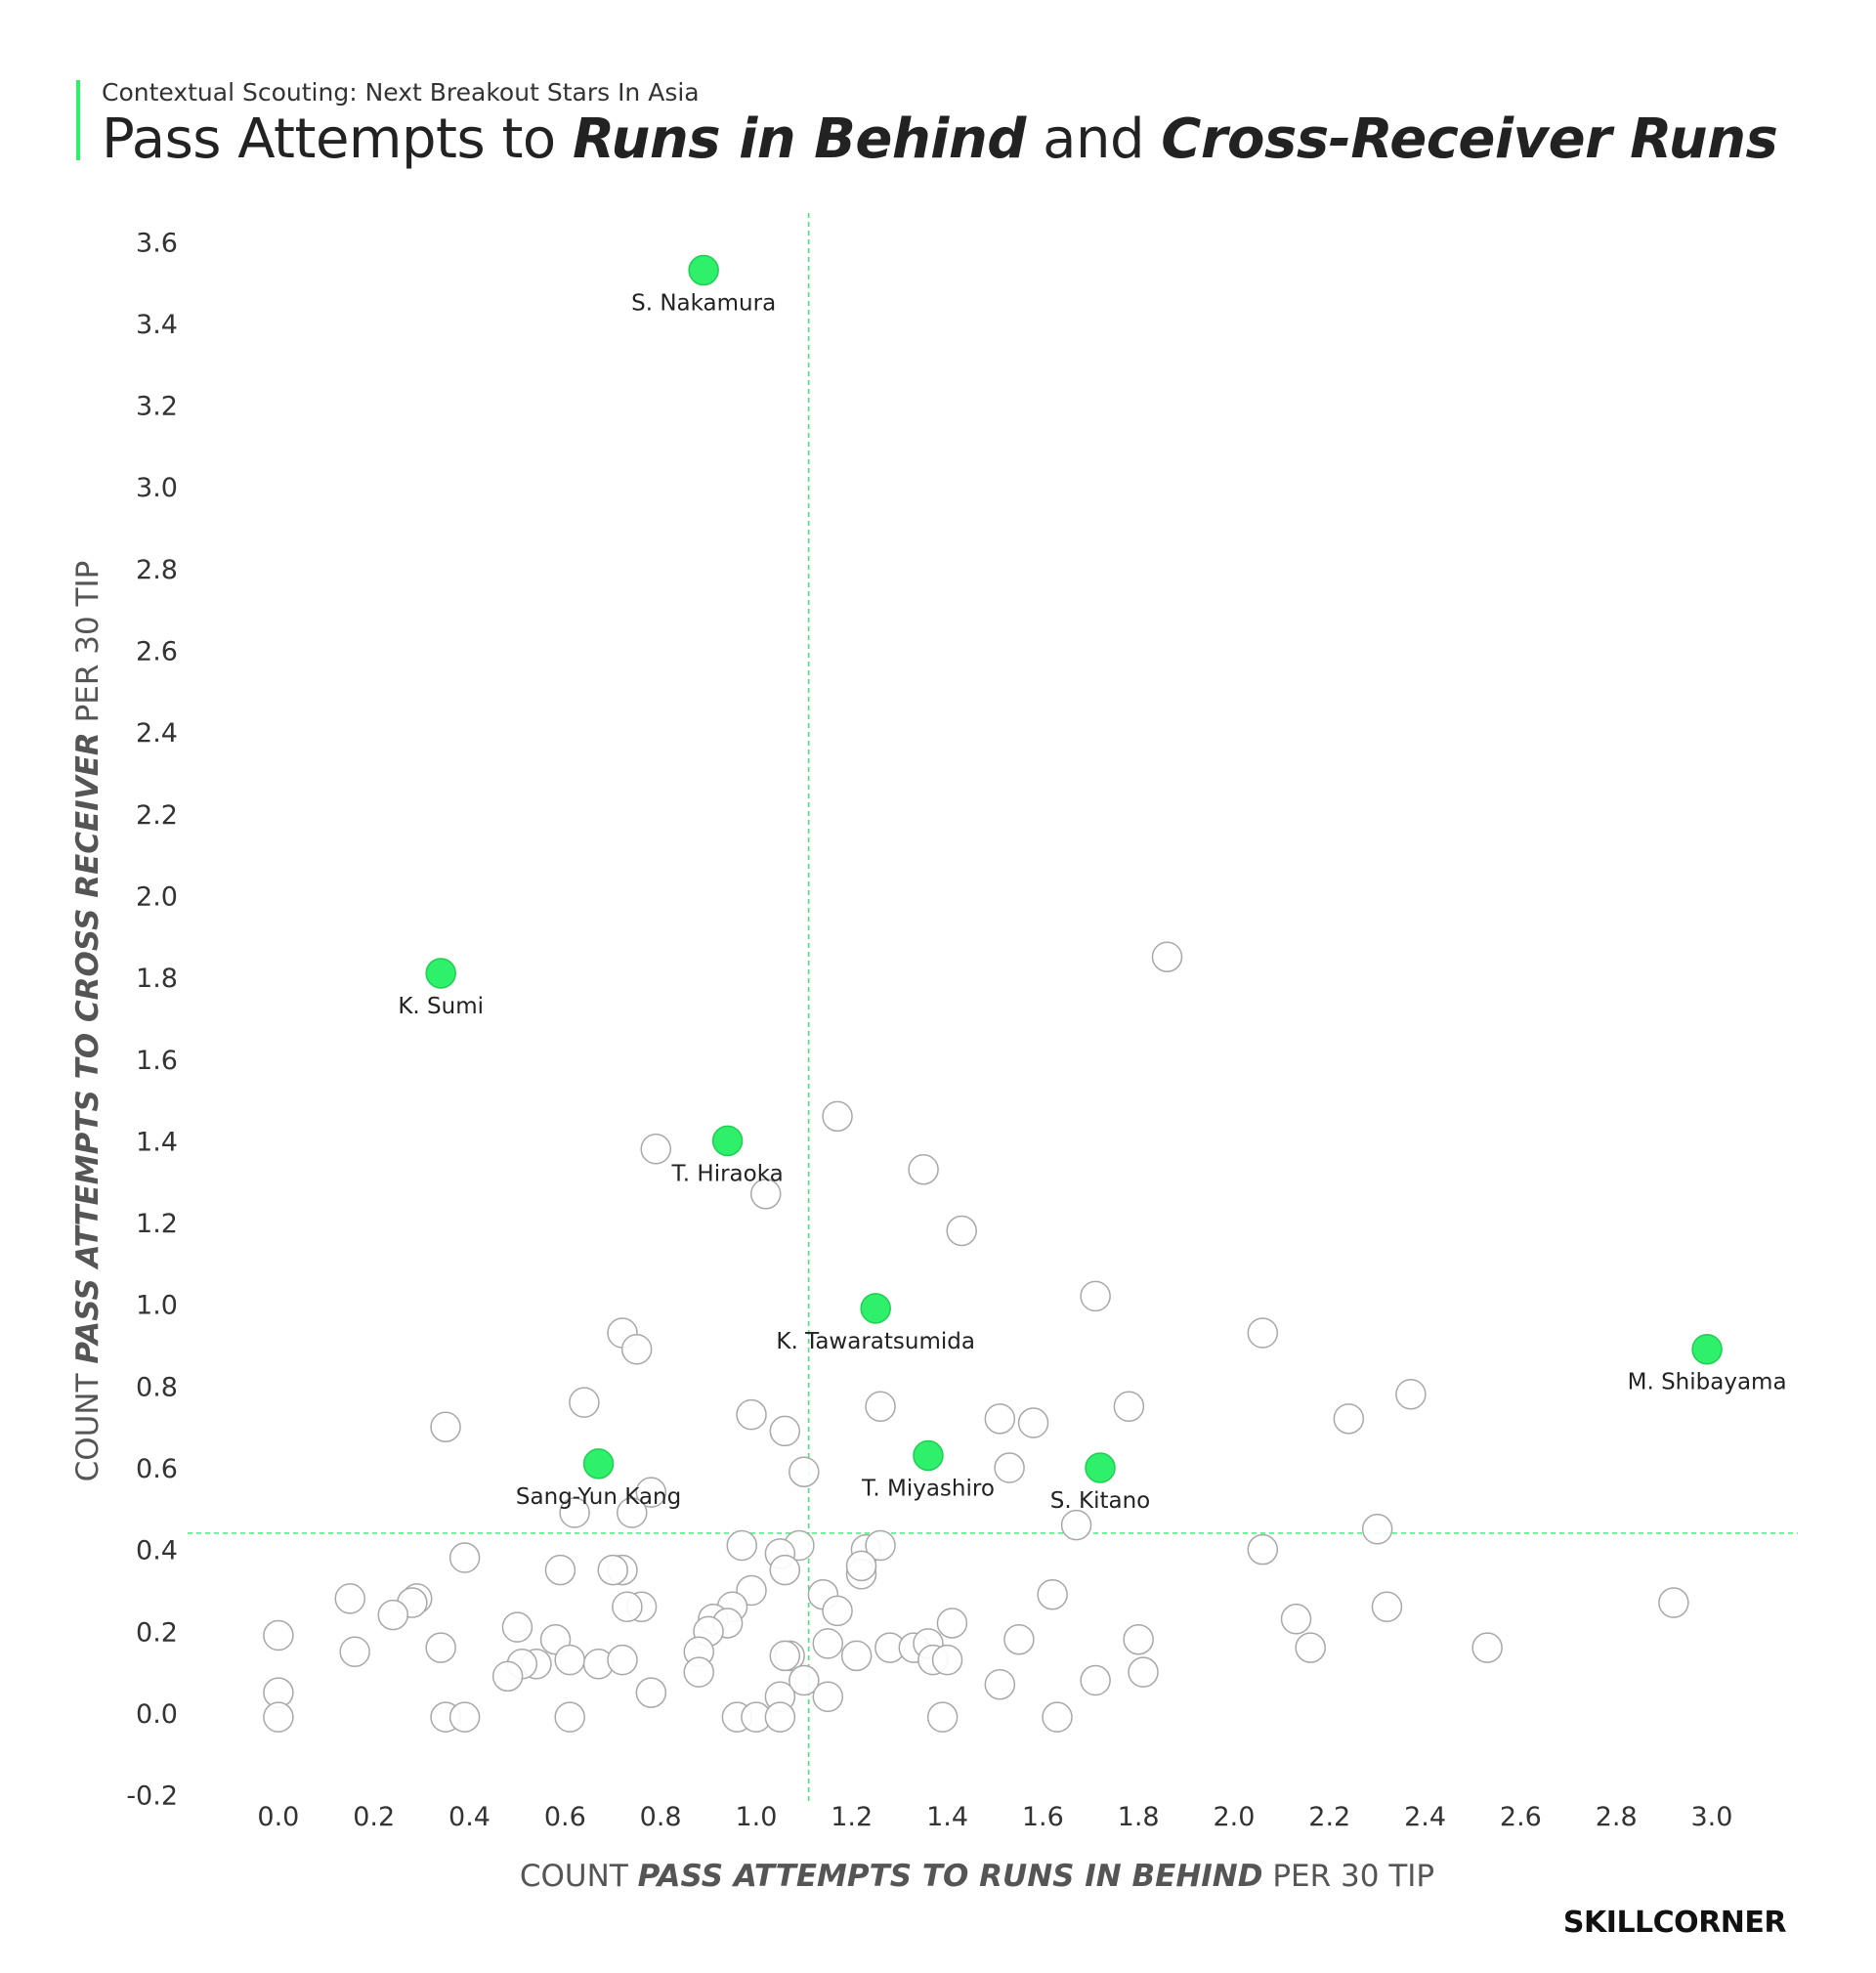 This screenshot has height=1973, width=1876. What do you see at coordinates (157, 570) in the screenshot?
I see `y-tick-label: 2.8` at bounding box center [157, 570].